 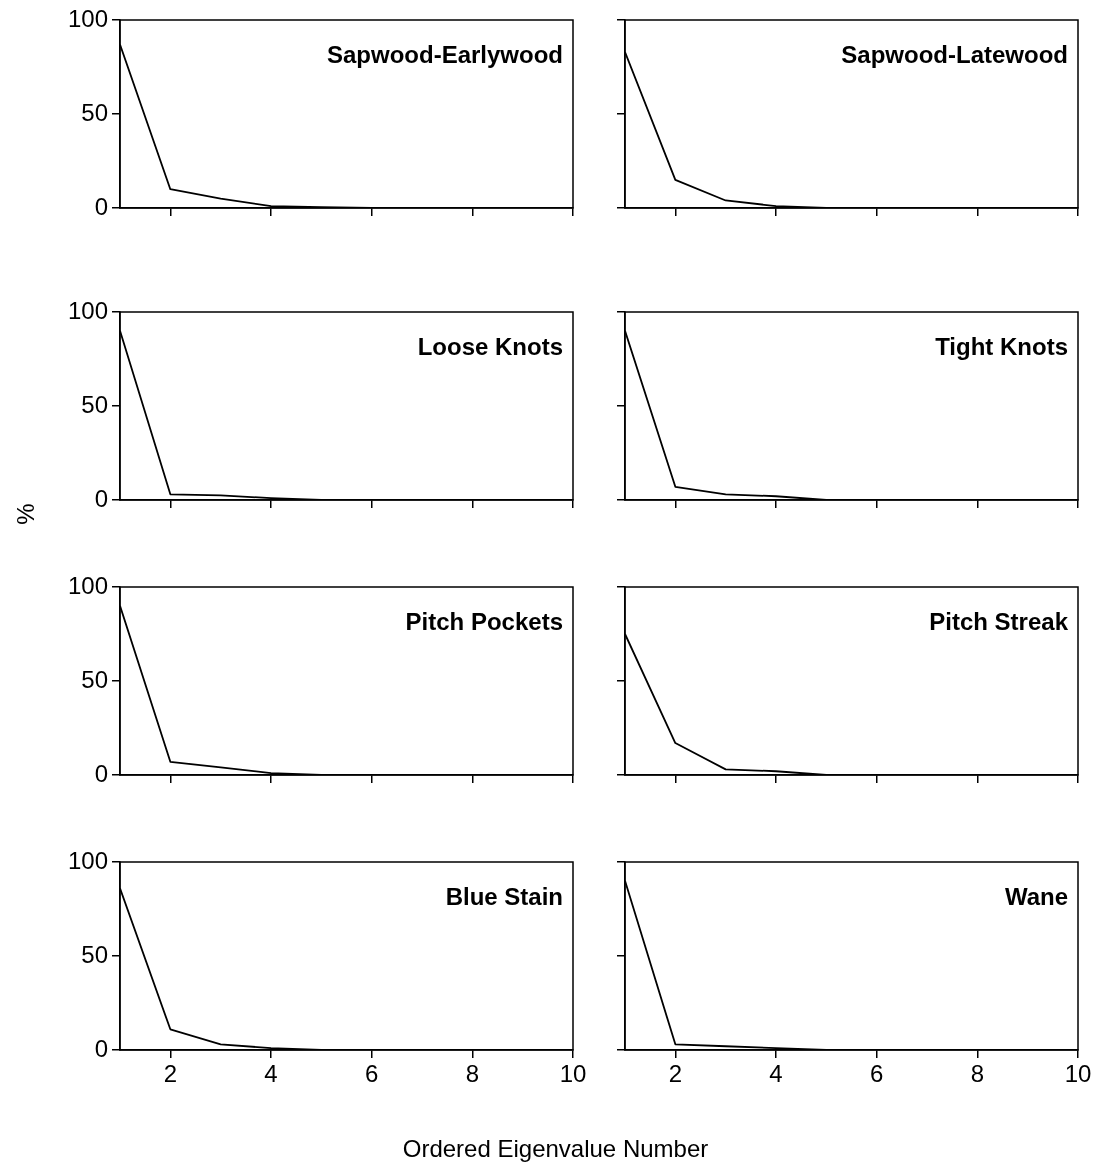 I want to click on x-axis-title: Ordered Eigenvalue Number, so click(x=555, y=1149).